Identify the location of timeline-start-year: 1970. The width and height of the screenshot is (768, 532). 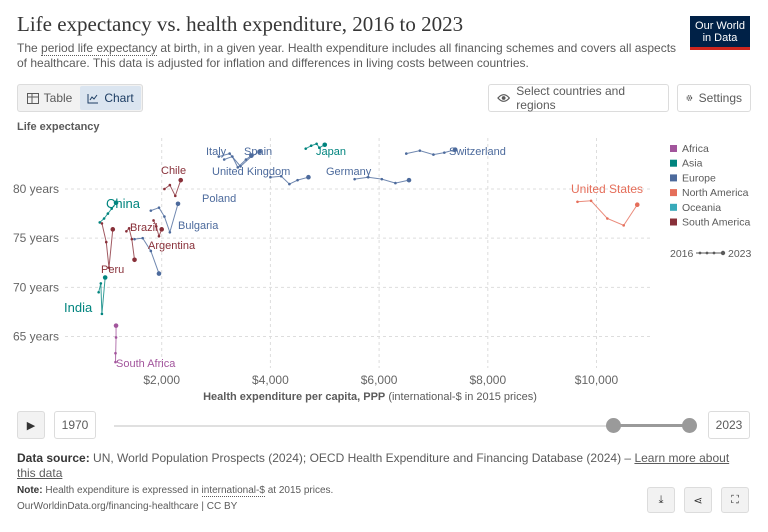
(75, 425).